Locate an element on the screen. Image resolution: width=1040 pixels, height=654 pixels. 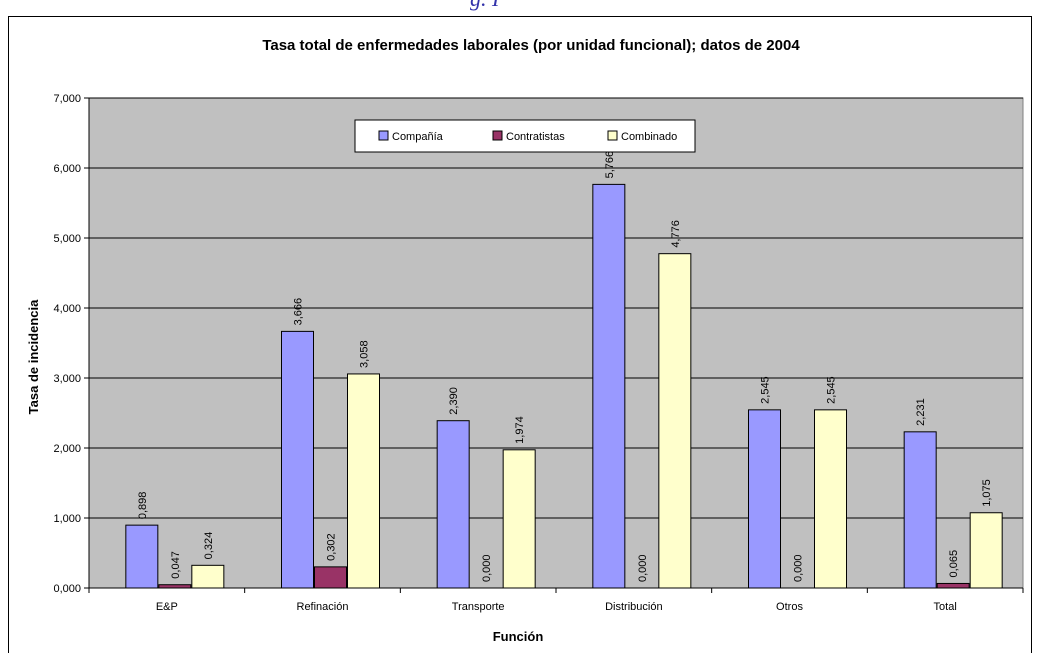
legend-box is located at coordinates (525, 136).